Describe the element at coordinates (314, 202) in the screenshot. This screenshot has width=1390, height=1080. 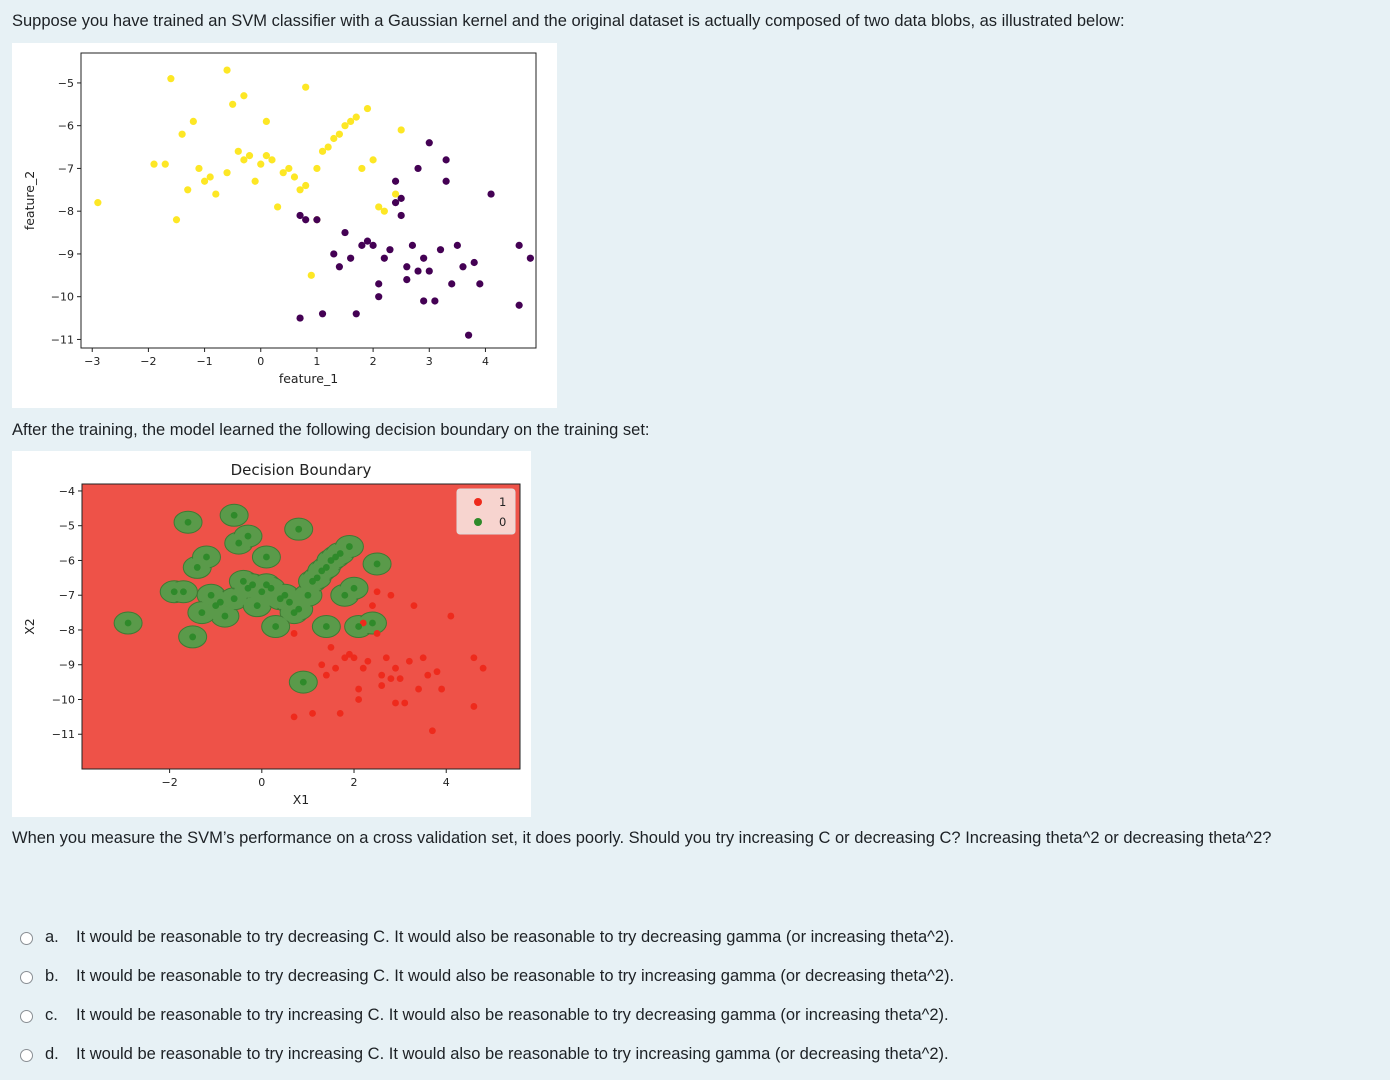
I see `data-points` at that location.